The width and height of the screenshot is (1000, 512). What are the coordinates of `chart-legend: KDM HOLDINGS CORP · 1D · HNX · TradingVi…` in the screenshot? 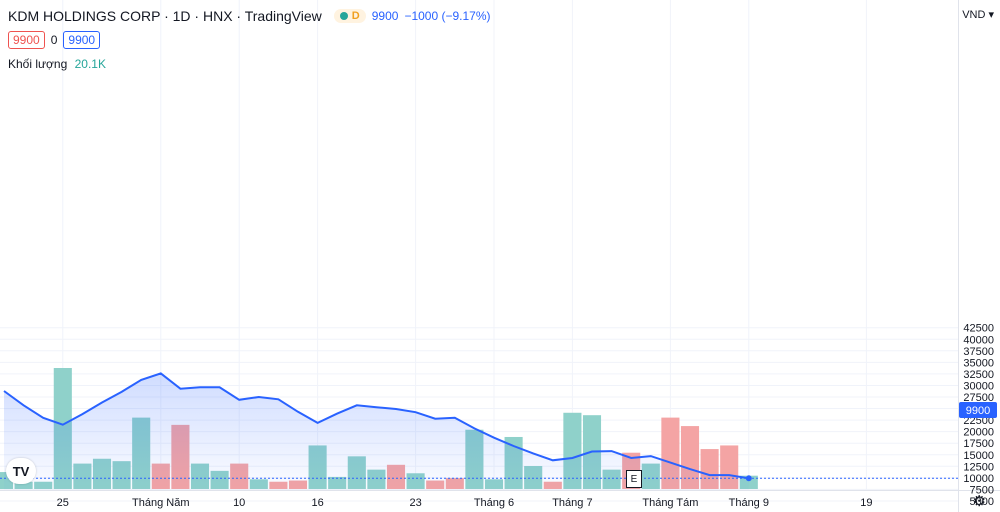 It's located at (249, 16).